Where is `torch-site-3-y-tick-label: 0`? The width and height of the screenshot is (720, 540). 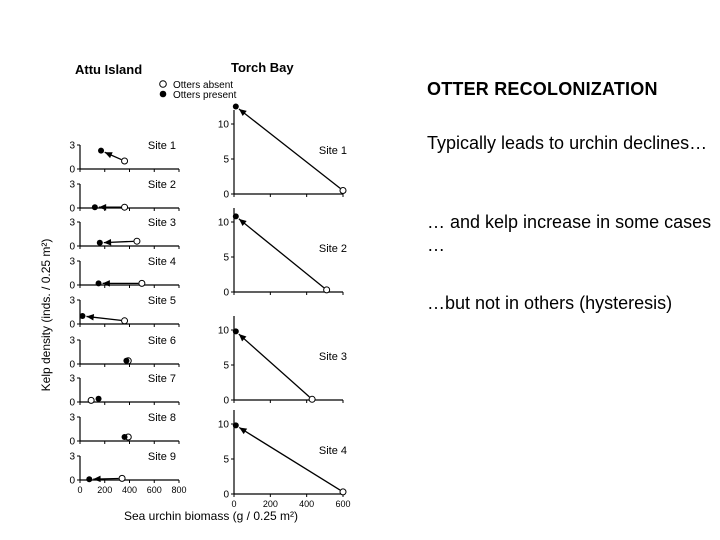
torch-site-3-y-tick-label: 0 is located at coordinates (226, 401).